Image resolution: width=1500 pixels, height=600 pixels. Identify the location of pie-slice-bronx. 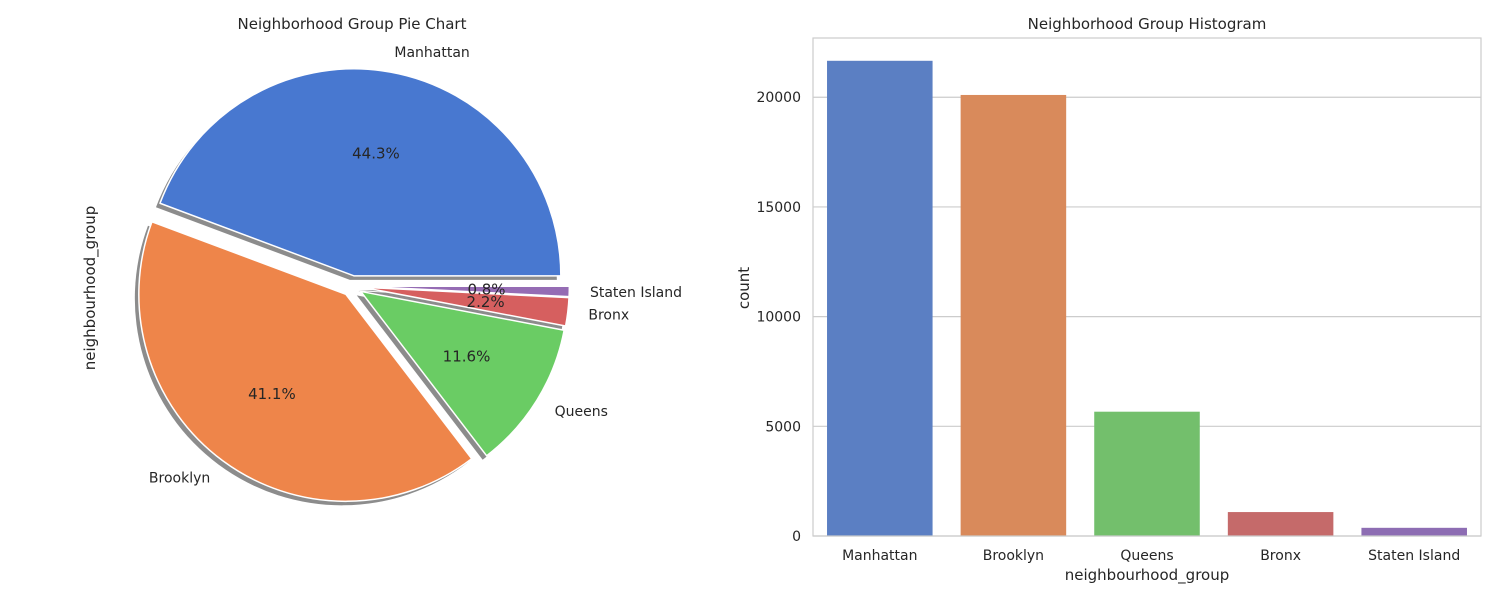
(465, 306).